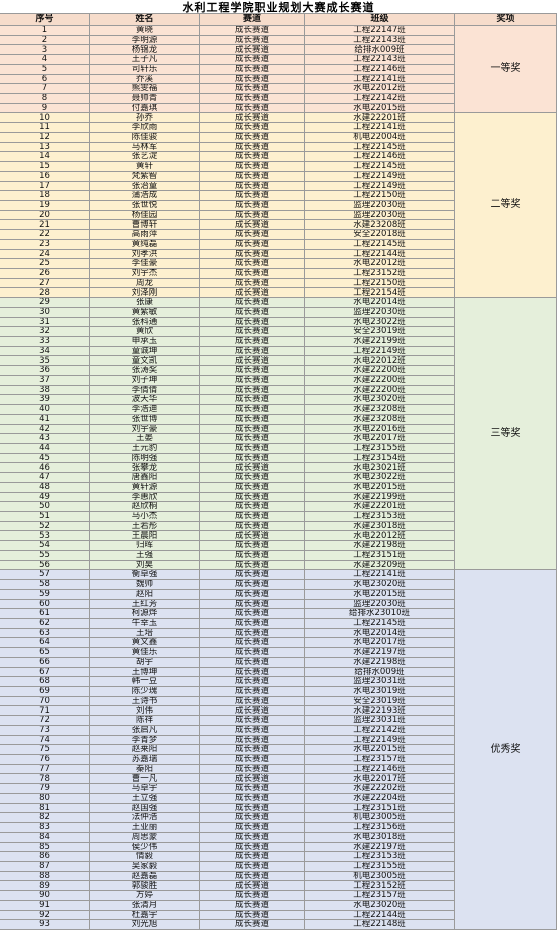  Describe the element at coordinates (45, 497) in the screenshot. I see `row-number: 49` at that location.